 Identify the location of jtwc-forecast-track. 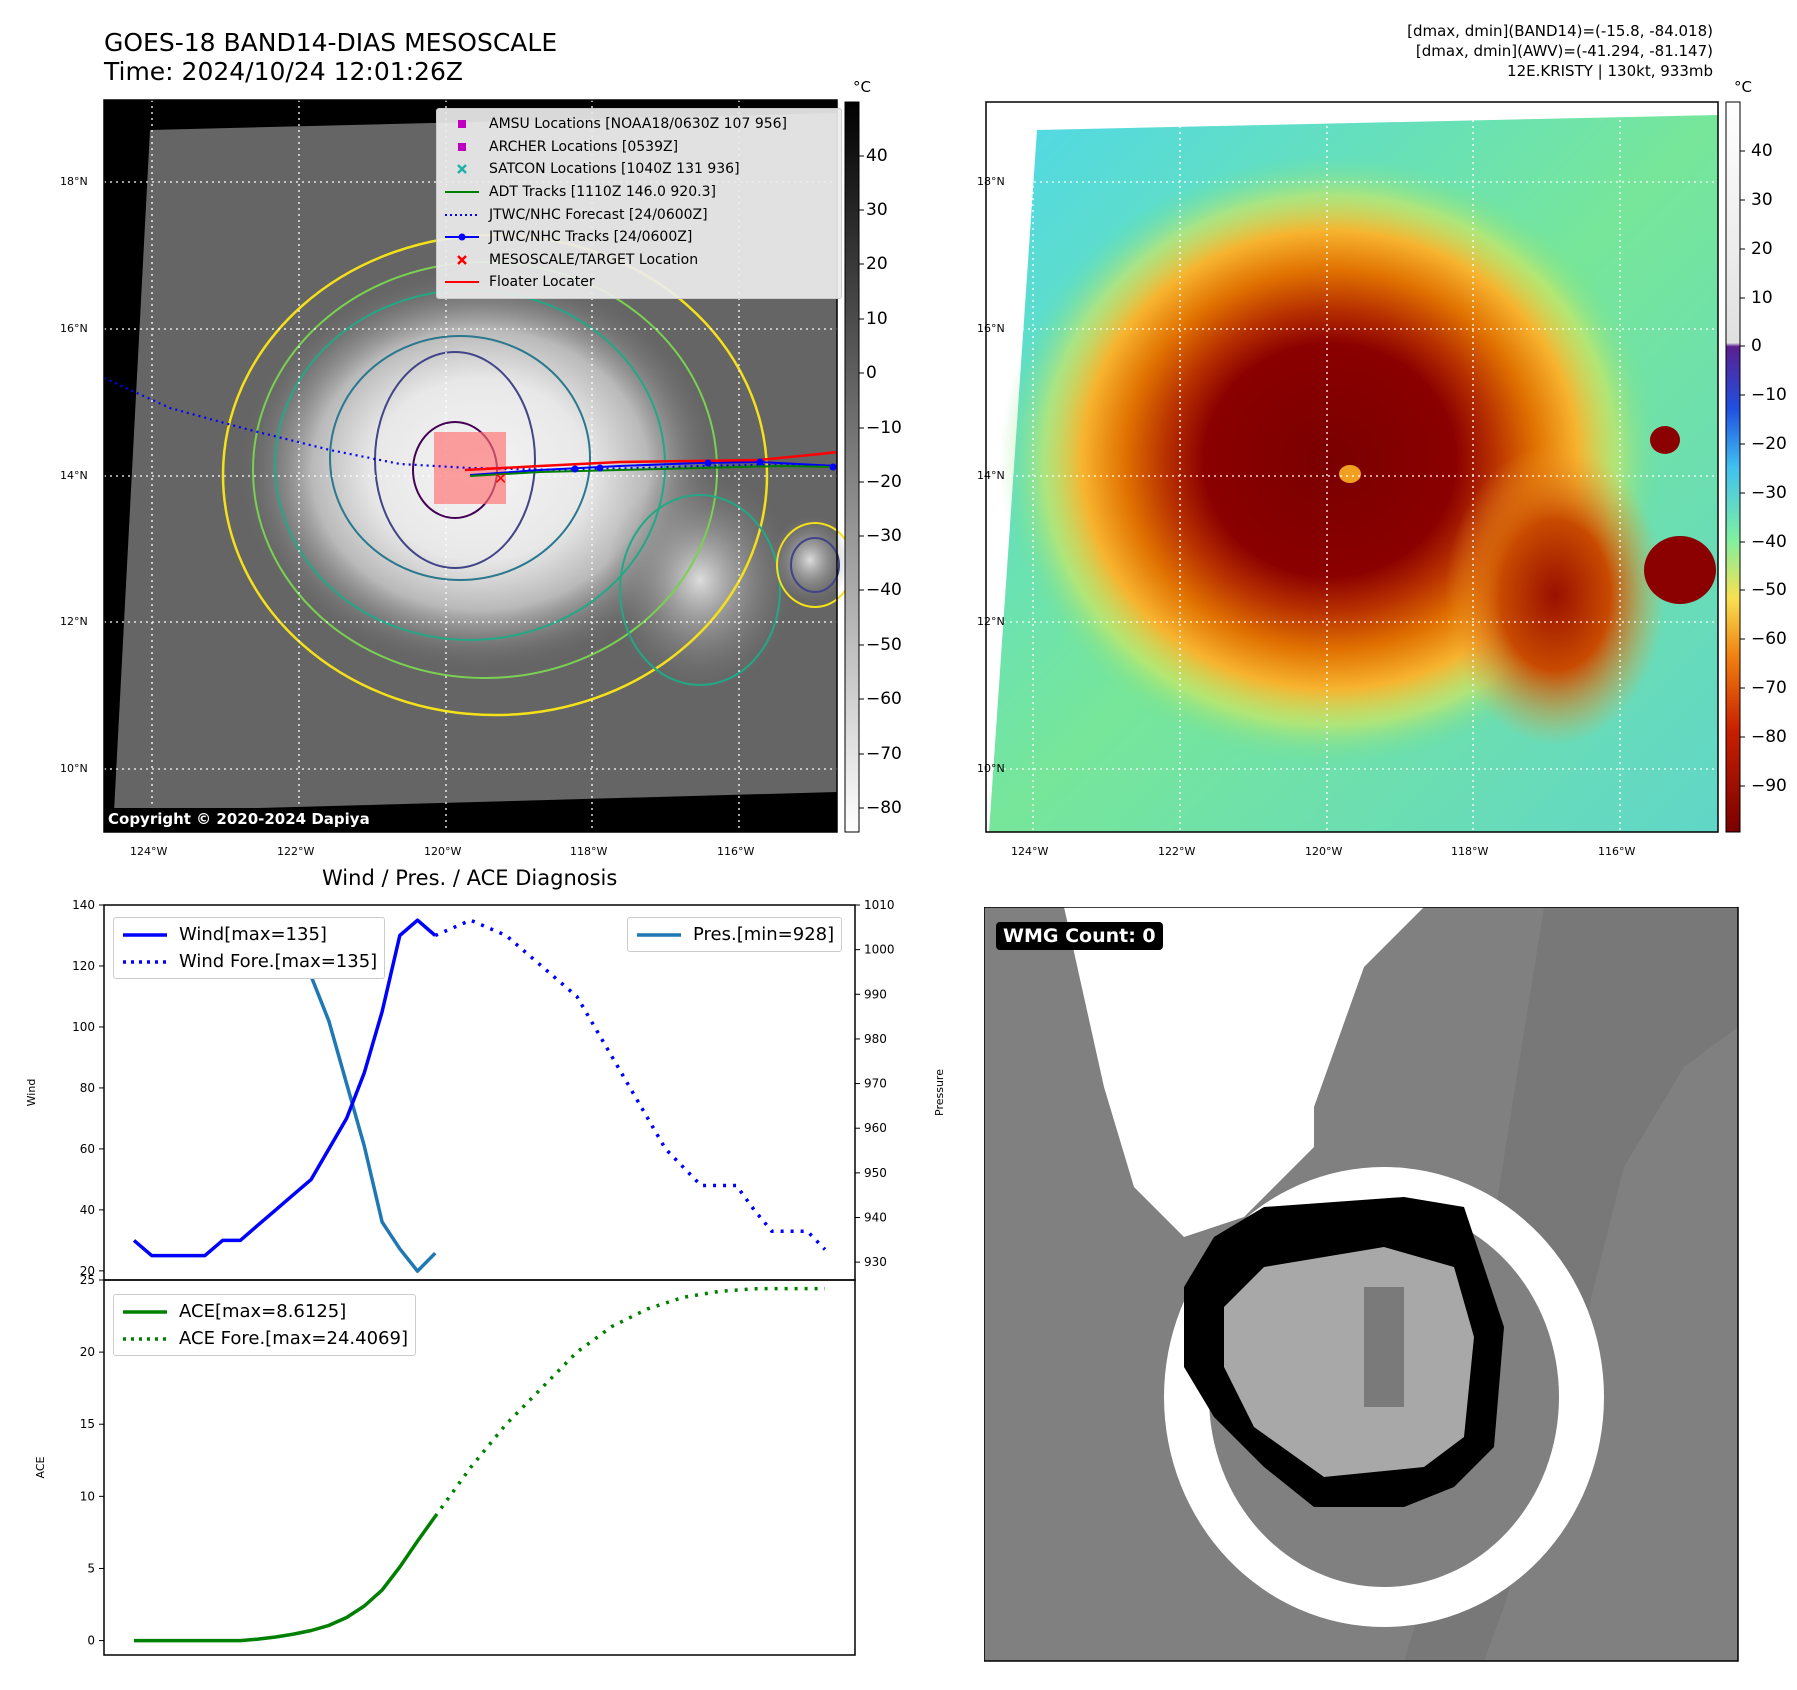
(470, 424).